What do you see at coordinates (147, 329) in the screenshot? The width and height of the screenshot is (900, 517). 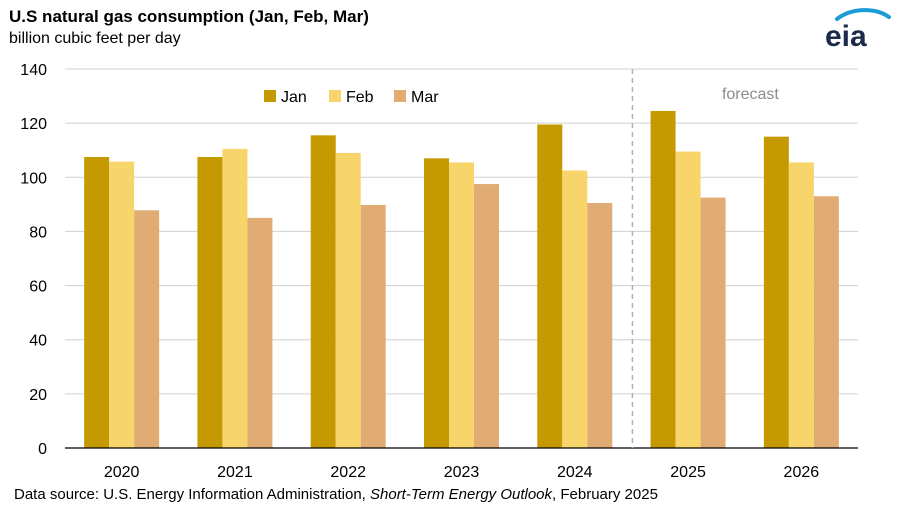 I see `bar-mar-2020` at bounding box center [147, 329].